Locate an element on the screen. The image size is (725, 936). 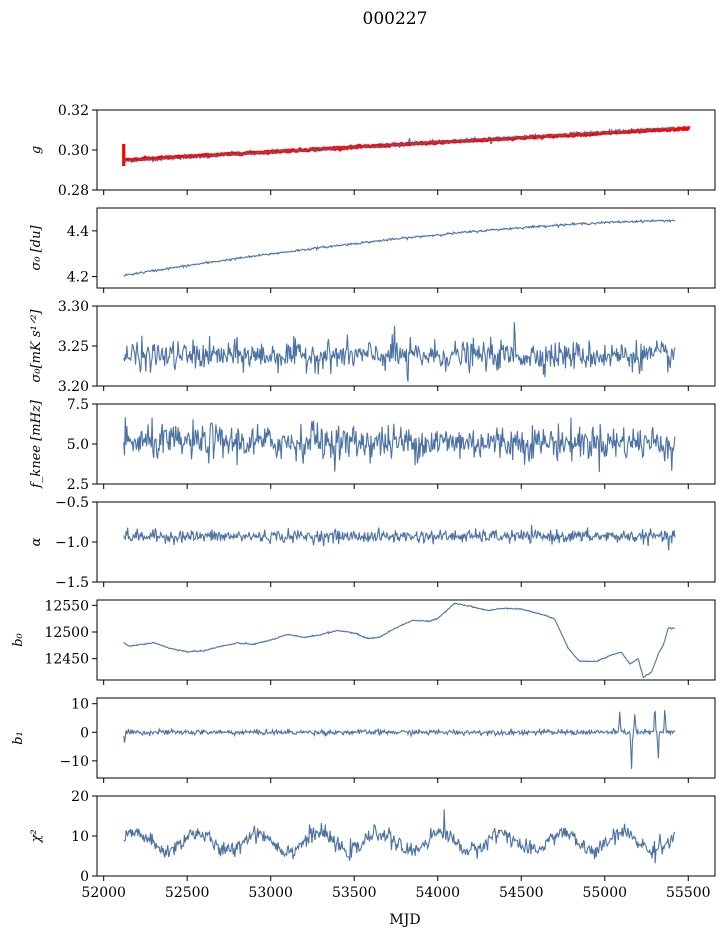
series-line-top-g is located at coordinates (399, 145).